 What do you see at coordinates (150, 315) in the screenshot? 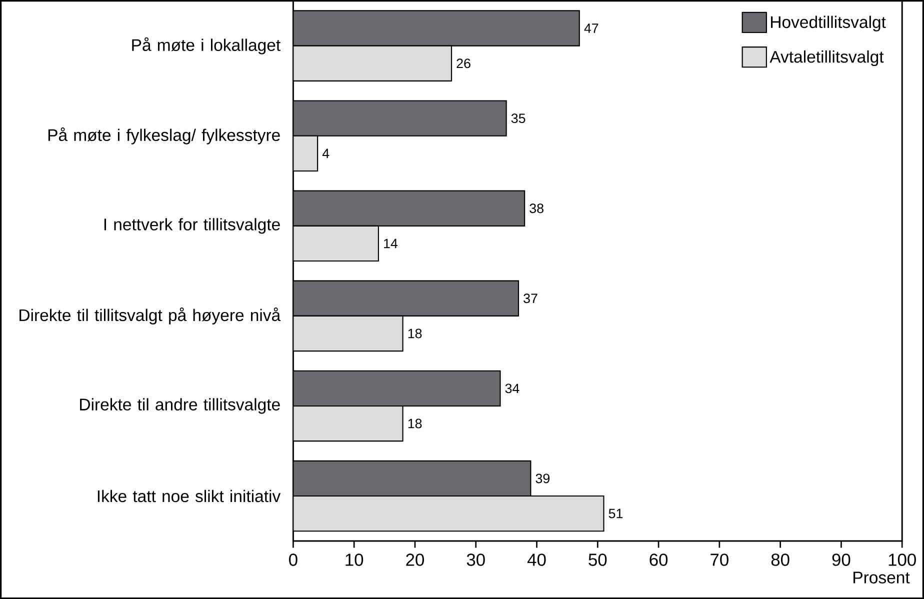
I see `y-tick-label: Direkte til tillitsvalgt på høyere nivå` at bounding box center [150, 315].